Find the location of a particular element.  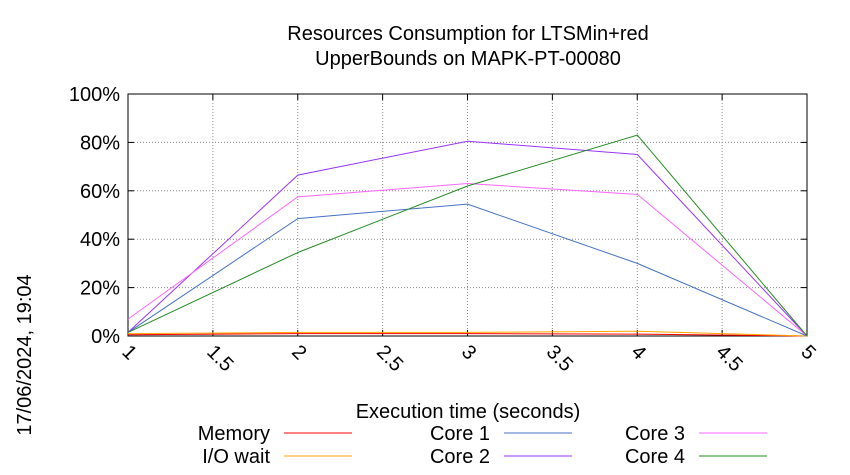

legend-label-core-1: Core 1 is located at coordinates (460, 434).